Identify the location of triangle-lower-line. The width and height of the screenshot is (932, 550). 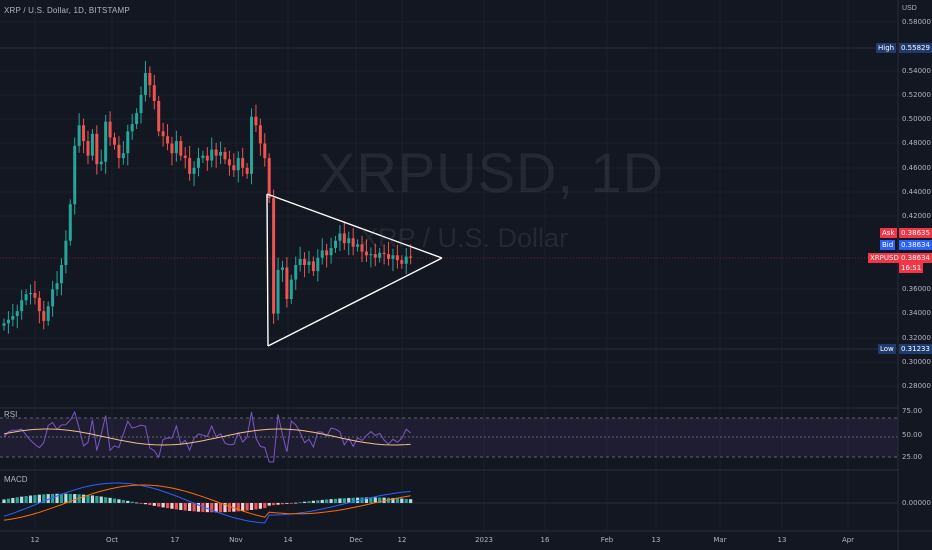
(355, 302).